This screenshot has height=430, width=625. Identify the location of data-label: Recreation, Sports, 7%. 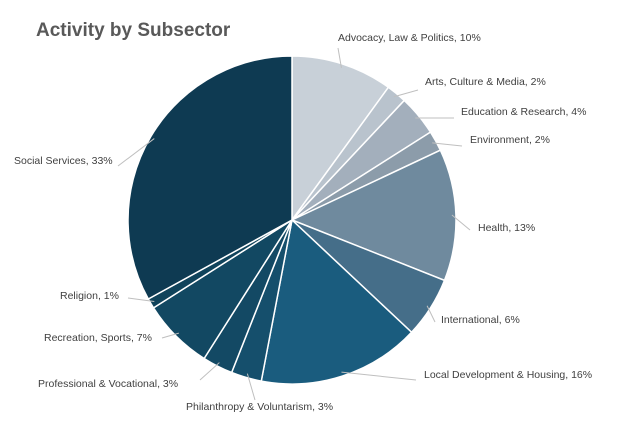
(98, 338).